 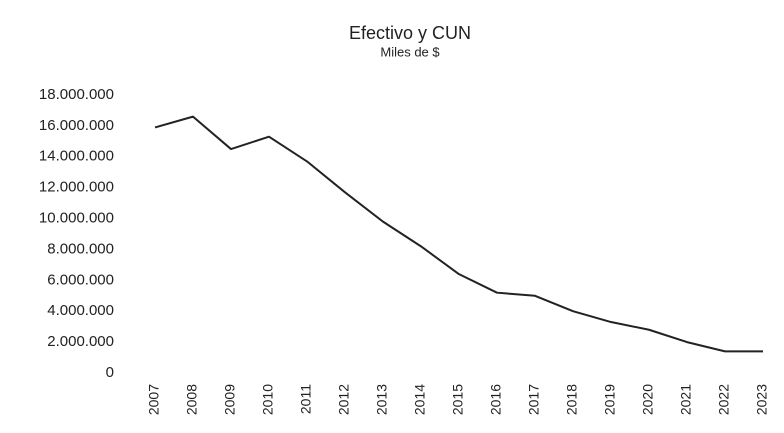 What do you see at coordinates (410, 51) in the screenshot?
I see `chart-subtitle: Miles de $` at bounding box center [410, 51].